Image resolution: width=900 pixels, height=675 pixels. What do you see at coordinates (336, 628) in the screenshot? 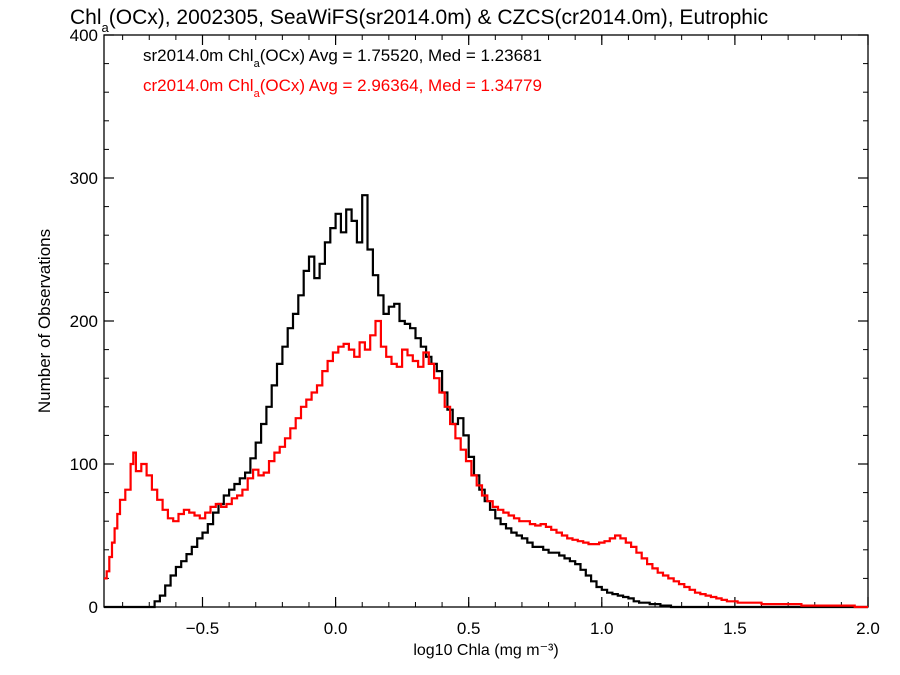
I see `x-tick-label: 0.0` at bounding box center [336, 628].